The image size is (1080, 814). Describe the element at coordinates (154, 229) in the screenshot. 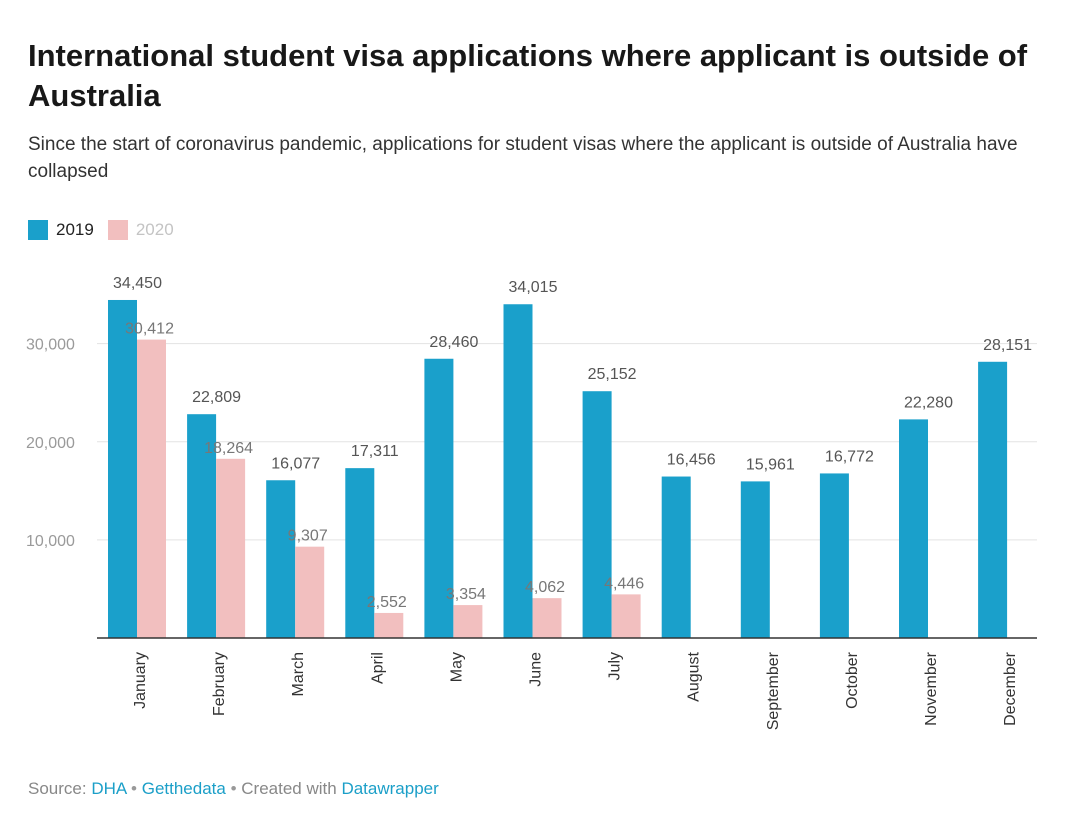

I see `legend-label-2020: 2020` at that location.